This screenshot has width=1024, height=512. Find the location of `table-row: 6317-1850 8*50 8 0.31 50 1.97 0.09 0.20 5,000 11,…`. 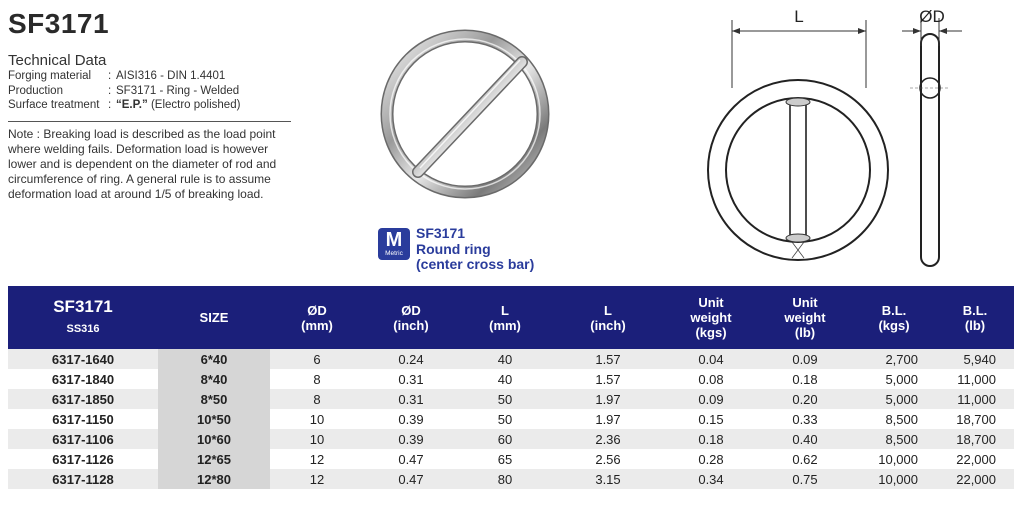

table-row: 6317-1850 8*50 8 0.31 50 1.97 0.09 0.20 5,000 11,… is located at coordinates (511, 399).